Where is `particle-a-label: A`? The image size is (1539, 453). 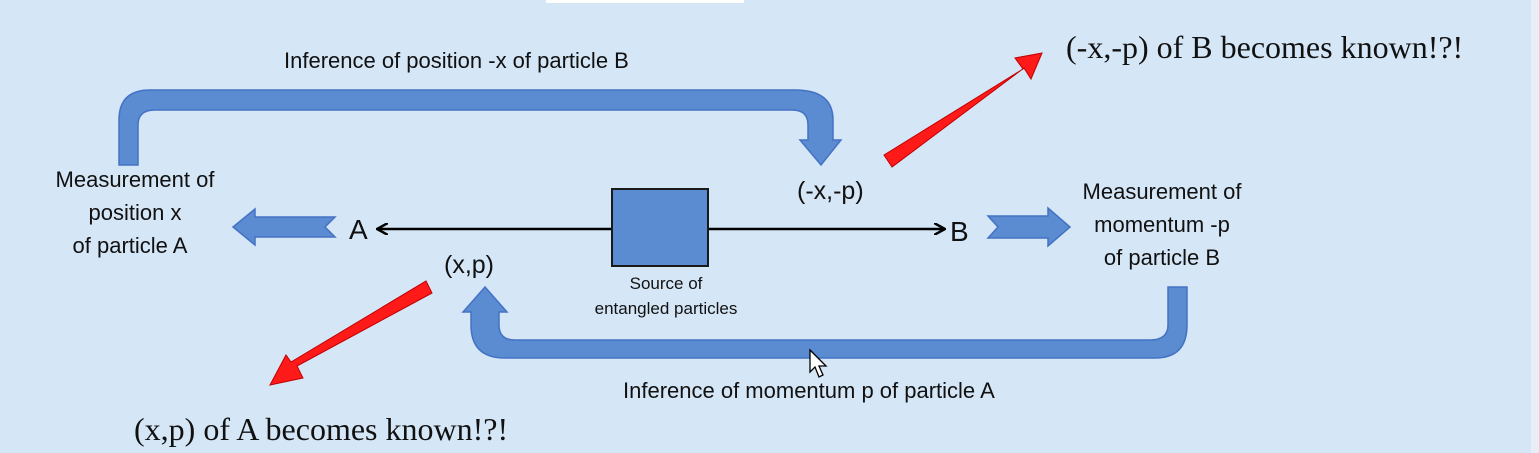 particle-a-label: A is located at coordinates (358, 229).